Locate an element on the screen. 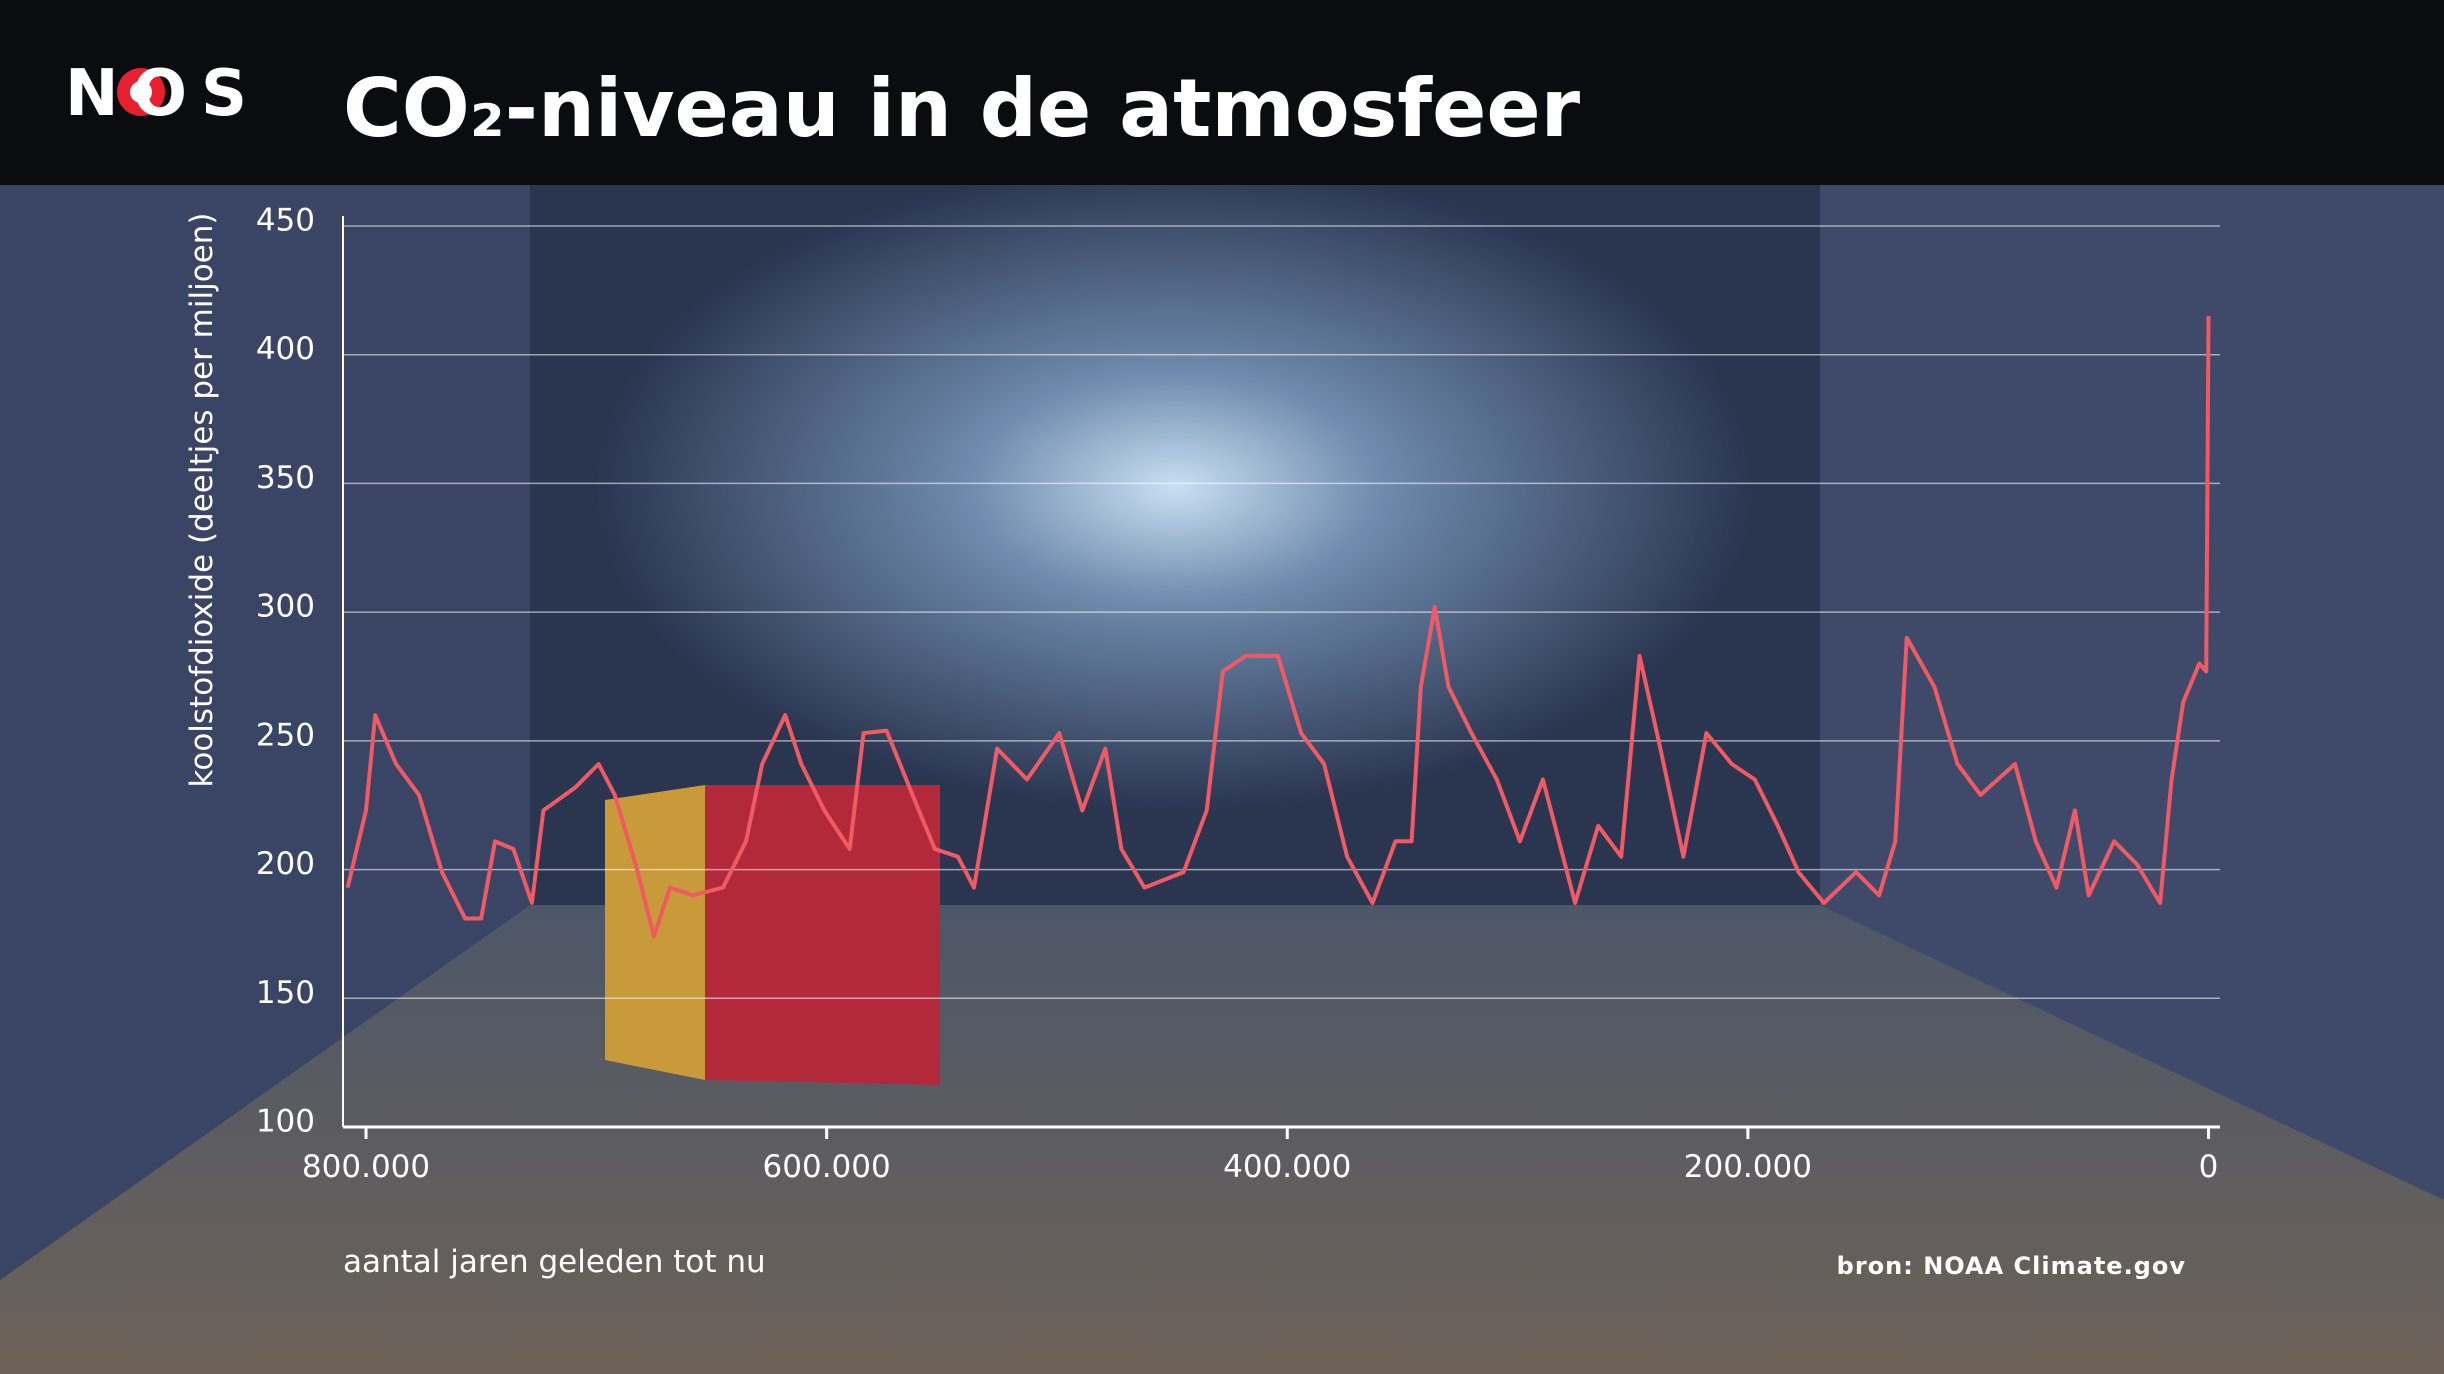 This screenshot has height=1374, width=2444. logo-mark is located at coordinates (141, 92).